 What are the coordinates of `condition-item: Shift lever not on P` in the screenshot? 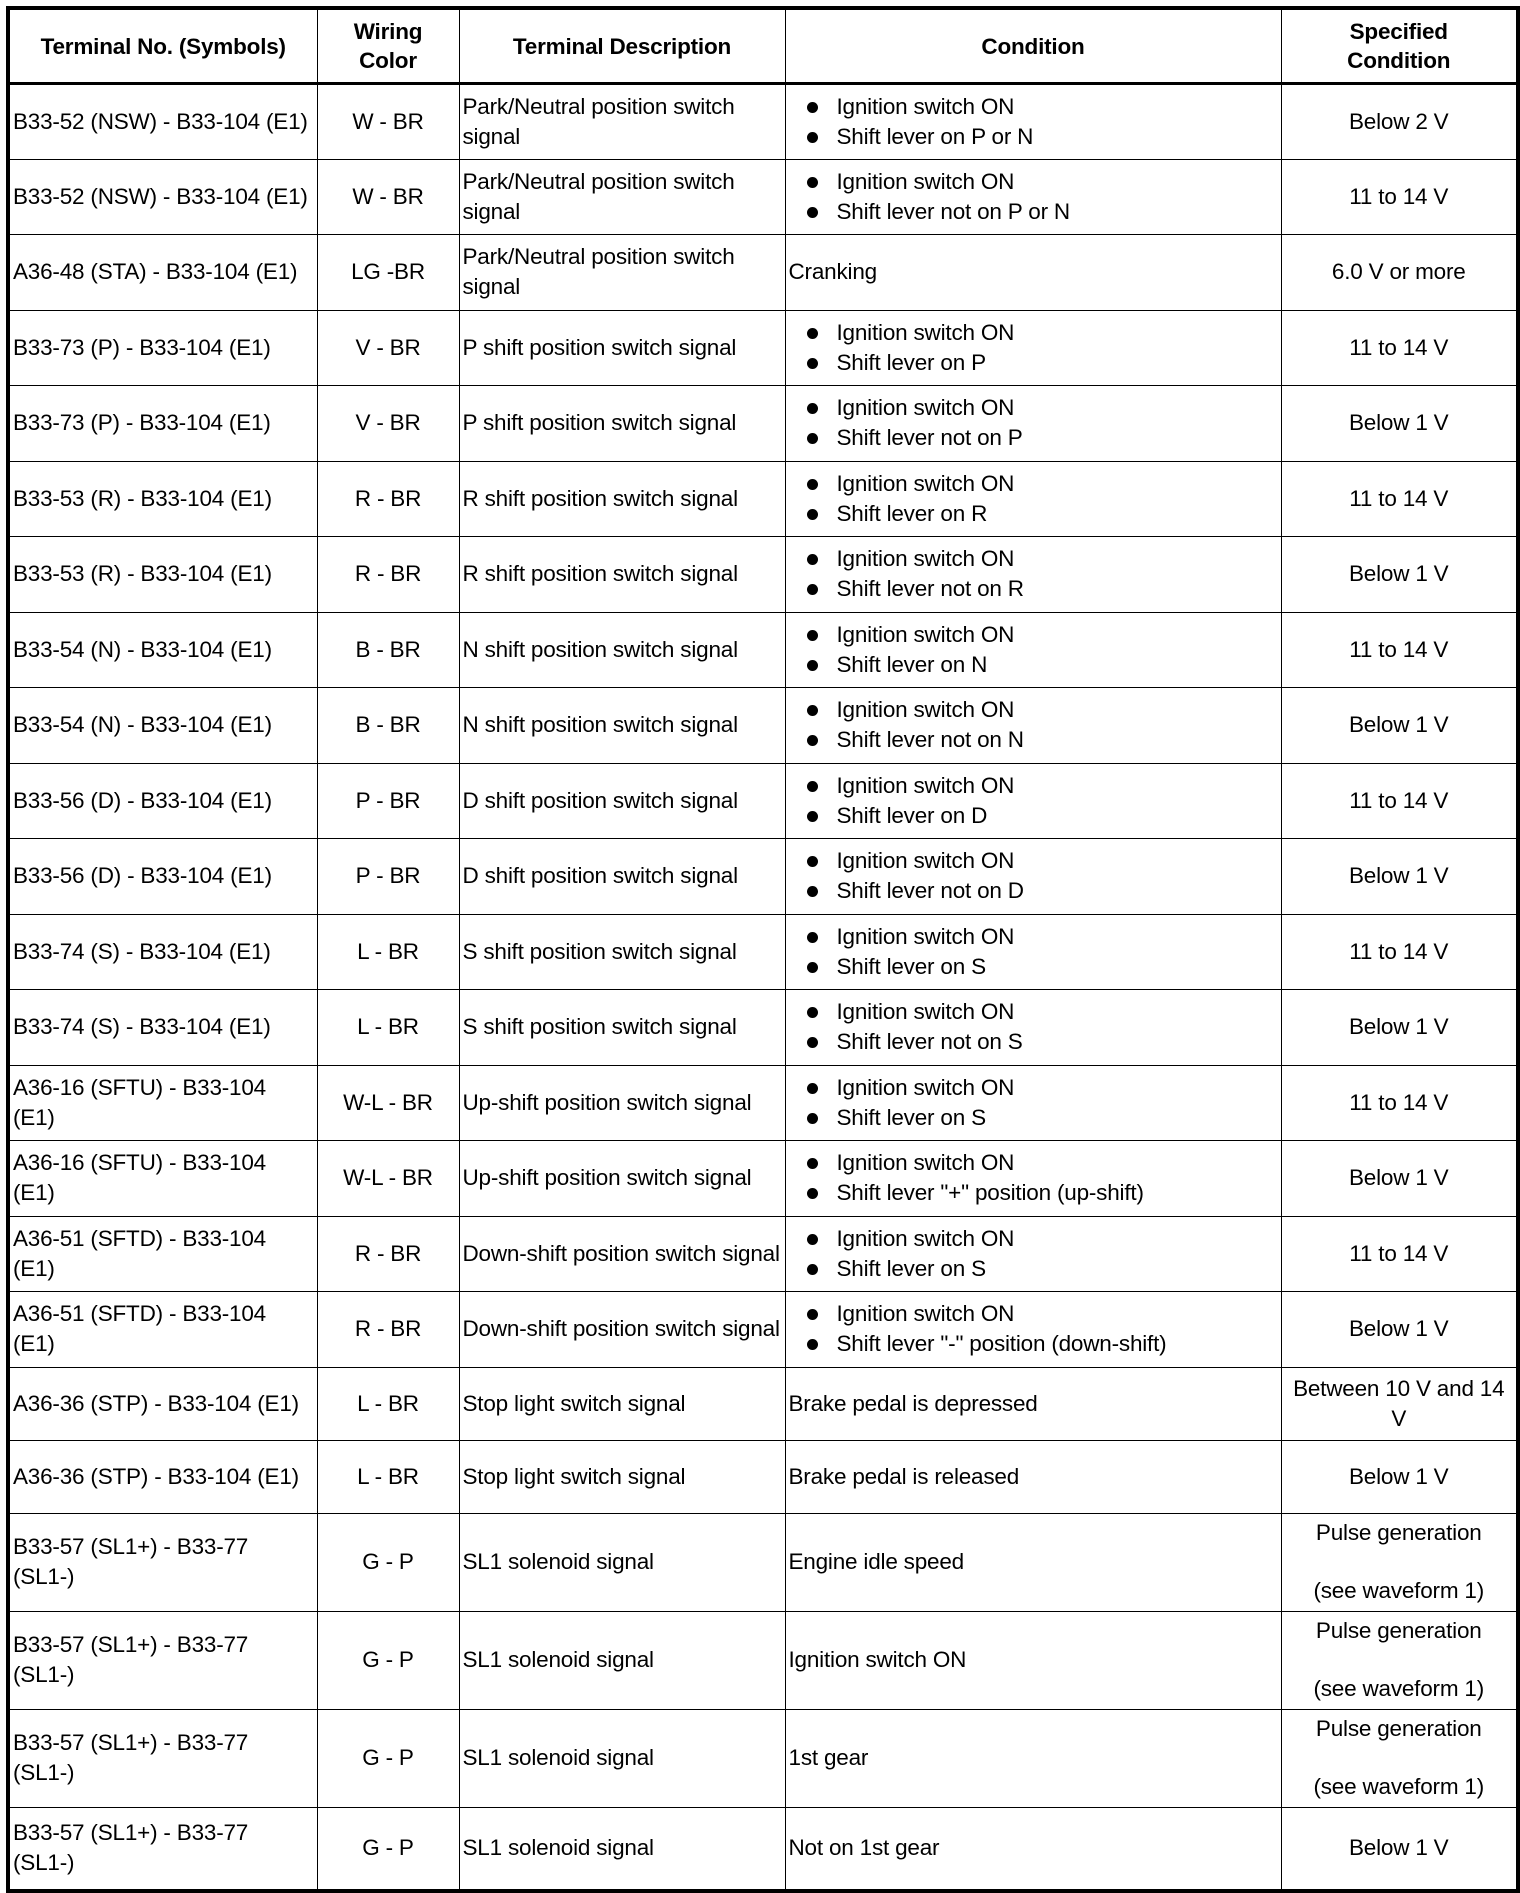 It's located at (1042, 438).